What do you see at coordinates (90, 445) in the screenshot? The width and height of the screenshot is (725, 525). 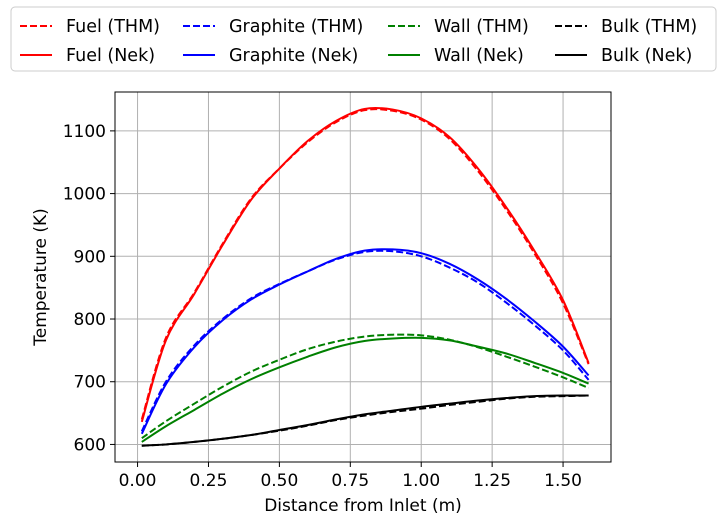 I see `y-tick-label: 600` at bounding box center [90, 445].